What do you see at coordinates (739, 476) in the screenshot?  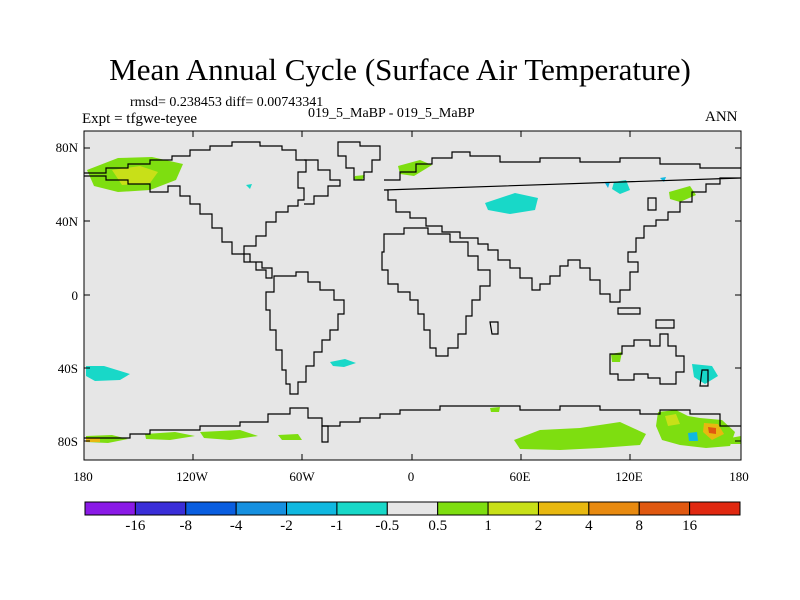 I see `lon-tick-180e: 180` at bounding box center [739, 476].